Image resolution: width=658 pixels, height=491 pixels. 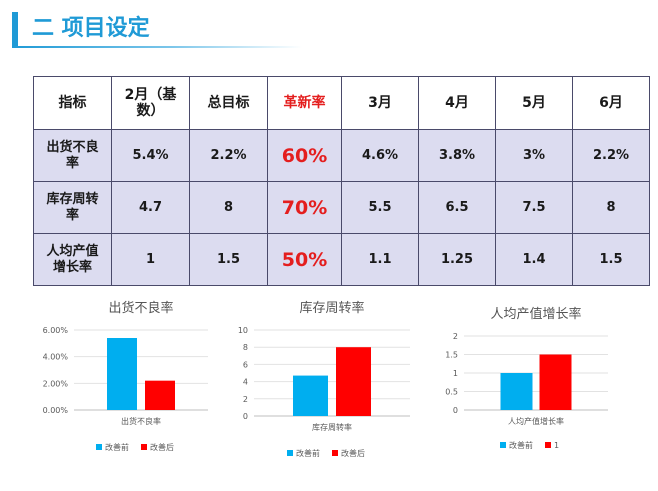 I want to click on table-cell: 3%, so click(x=534, y=155).